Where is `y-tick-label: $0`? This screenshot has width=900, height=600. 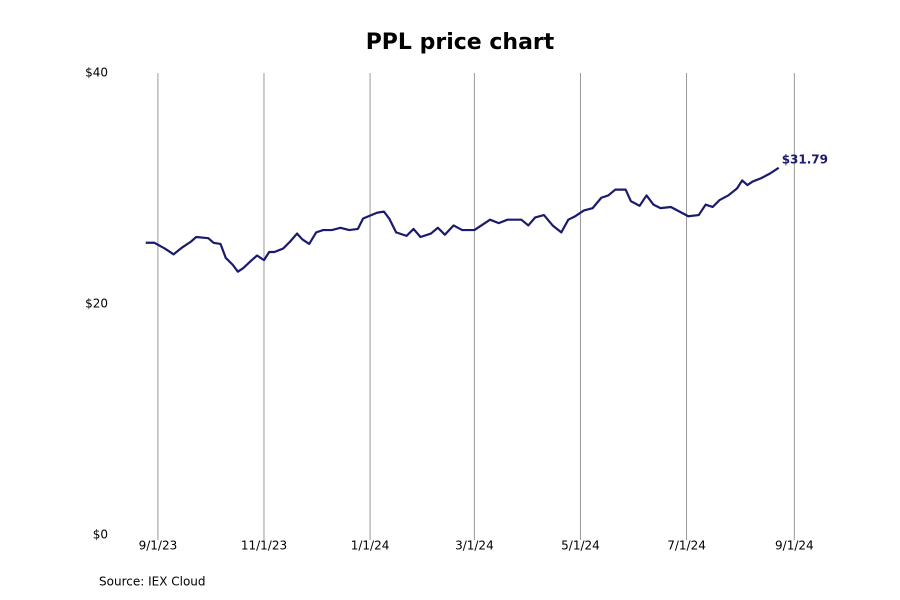 y-tick-label: $0 is located at coordinates (100, 535).